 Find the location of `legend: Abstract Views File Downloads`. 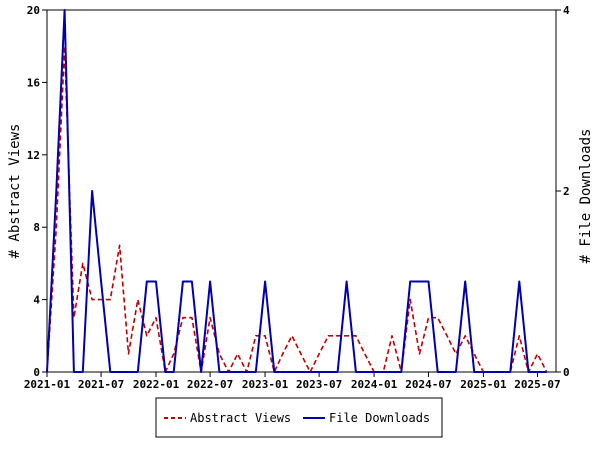

legend: Abstract Views File Downloads is located at coordinates (299, 417).